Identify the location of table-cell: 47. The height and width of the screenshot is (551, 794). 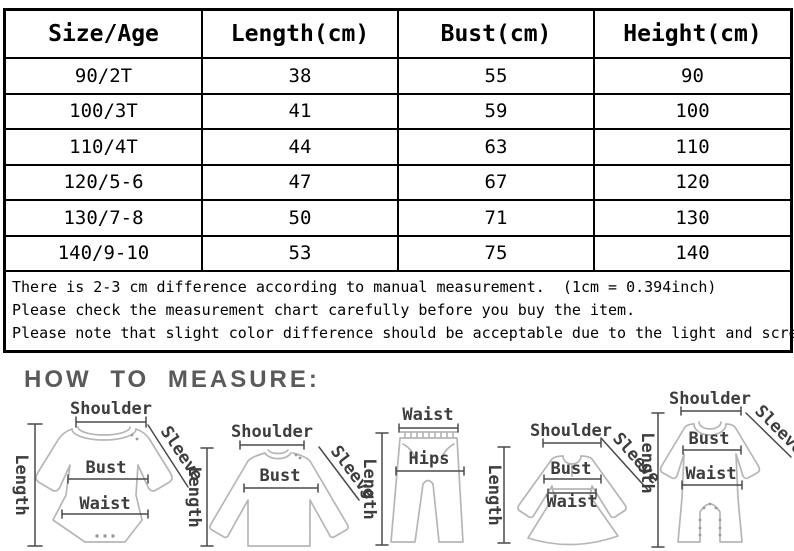
(300, 182).